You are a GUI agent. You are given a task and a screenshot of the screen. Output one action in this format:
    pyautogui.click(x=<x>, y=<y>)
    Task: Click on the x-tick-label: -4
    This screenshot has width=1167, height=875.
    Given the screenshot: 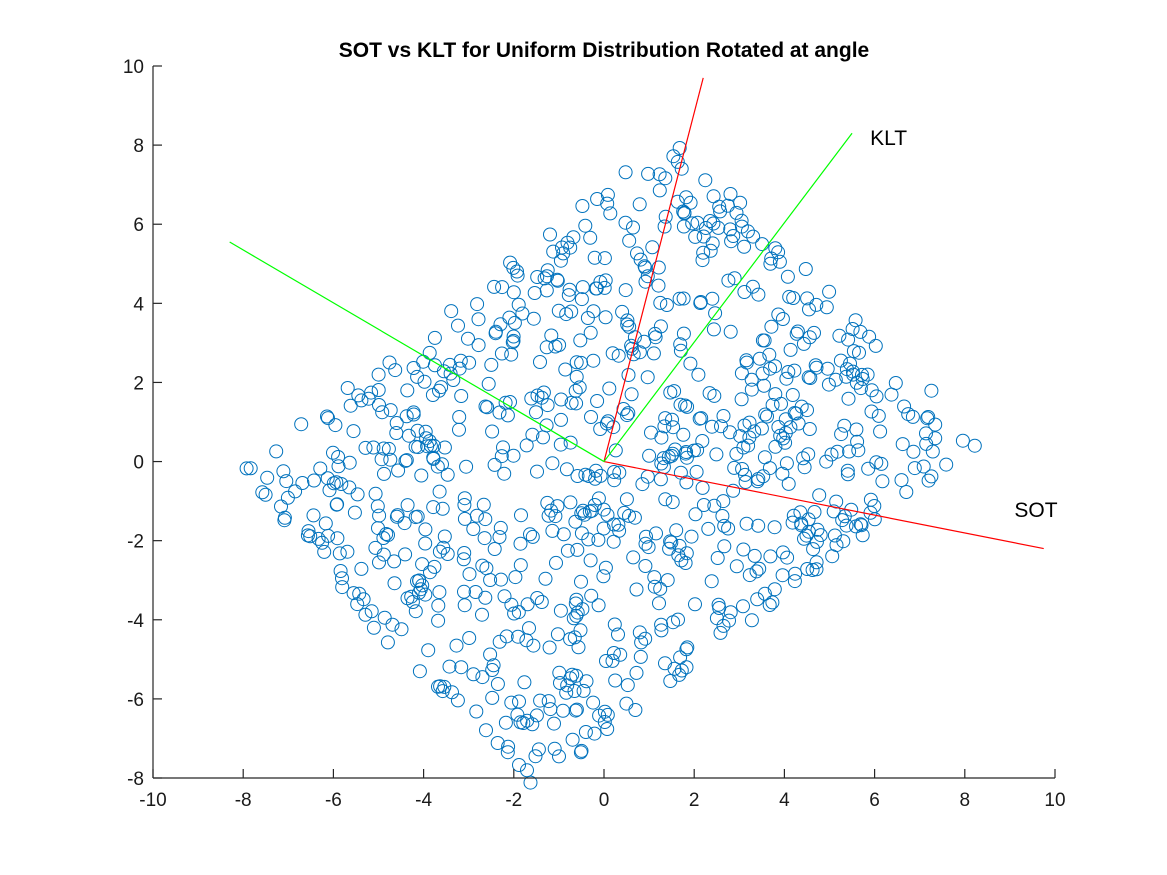 What is the action you would take?
    pyautogui.click(x=423, y=800)
    